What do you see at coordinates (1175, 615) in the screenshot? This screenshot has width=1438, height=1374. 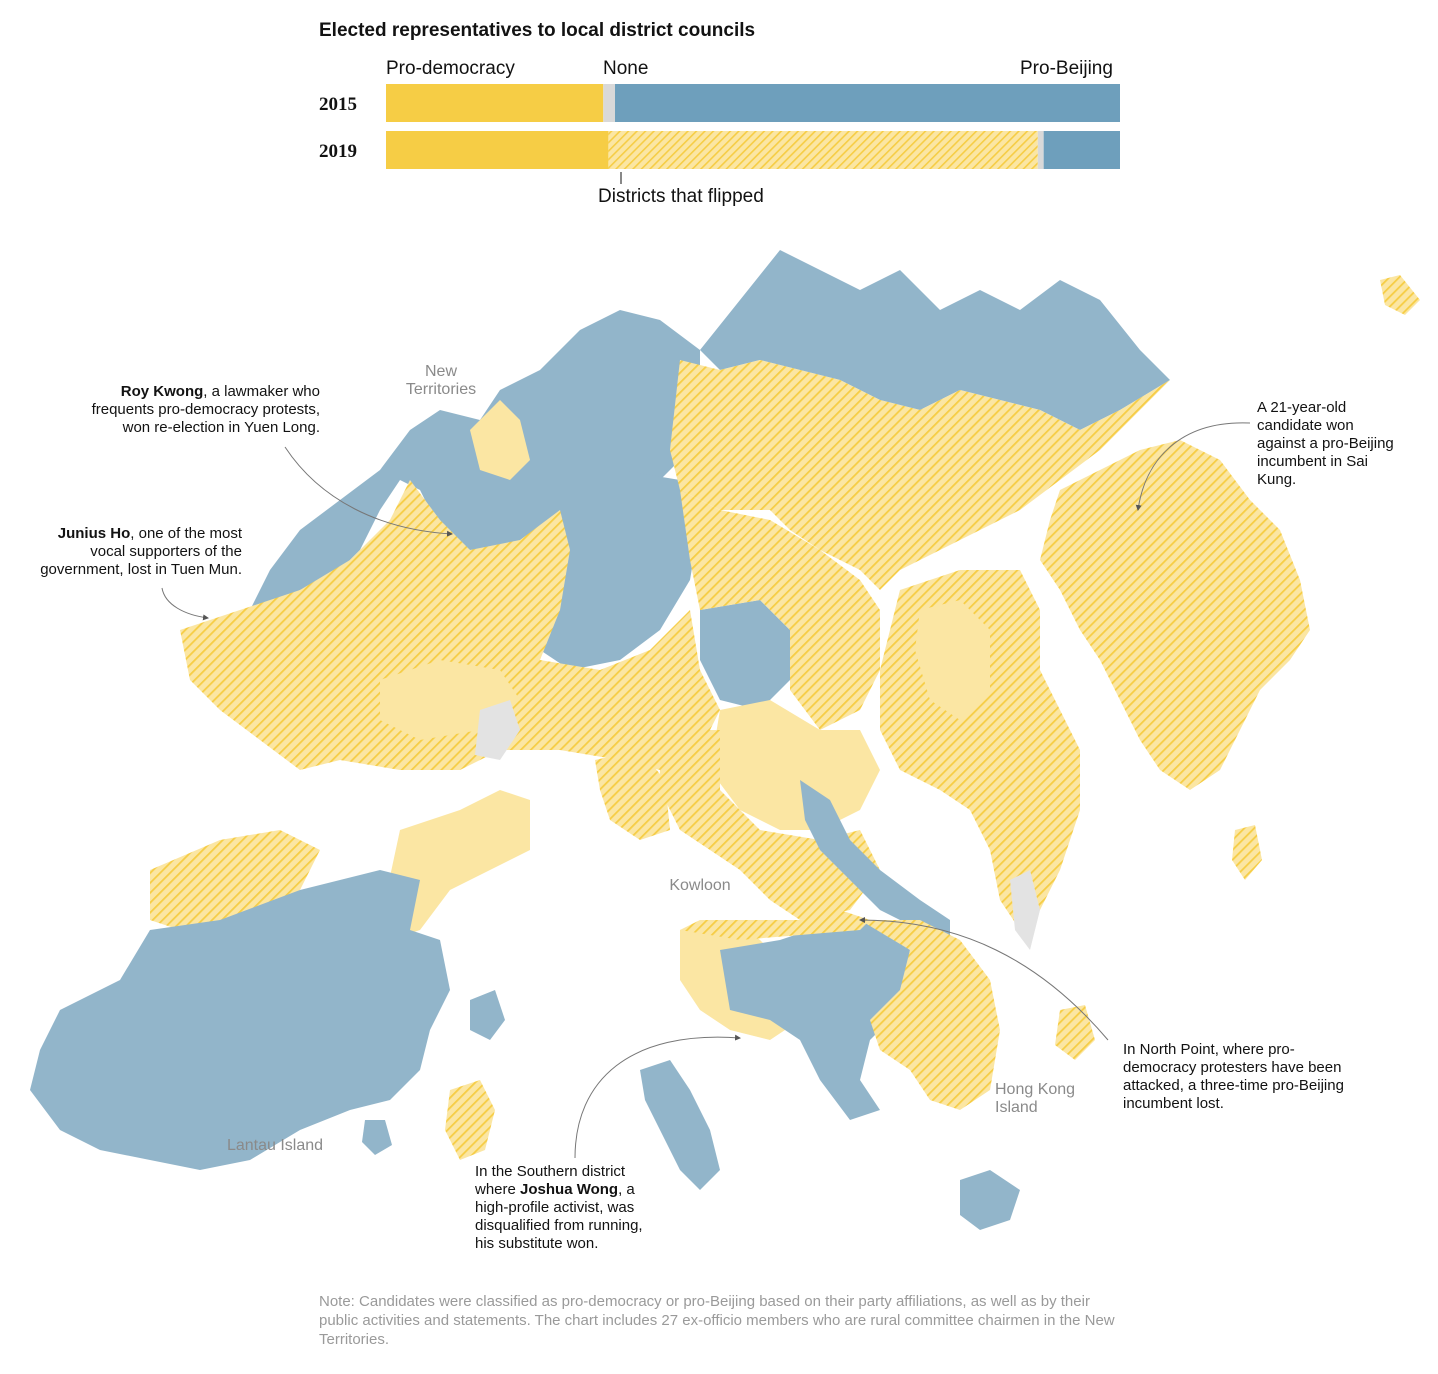 I see `region-flipped-sai-kung` at bounding box center [1175, 615].